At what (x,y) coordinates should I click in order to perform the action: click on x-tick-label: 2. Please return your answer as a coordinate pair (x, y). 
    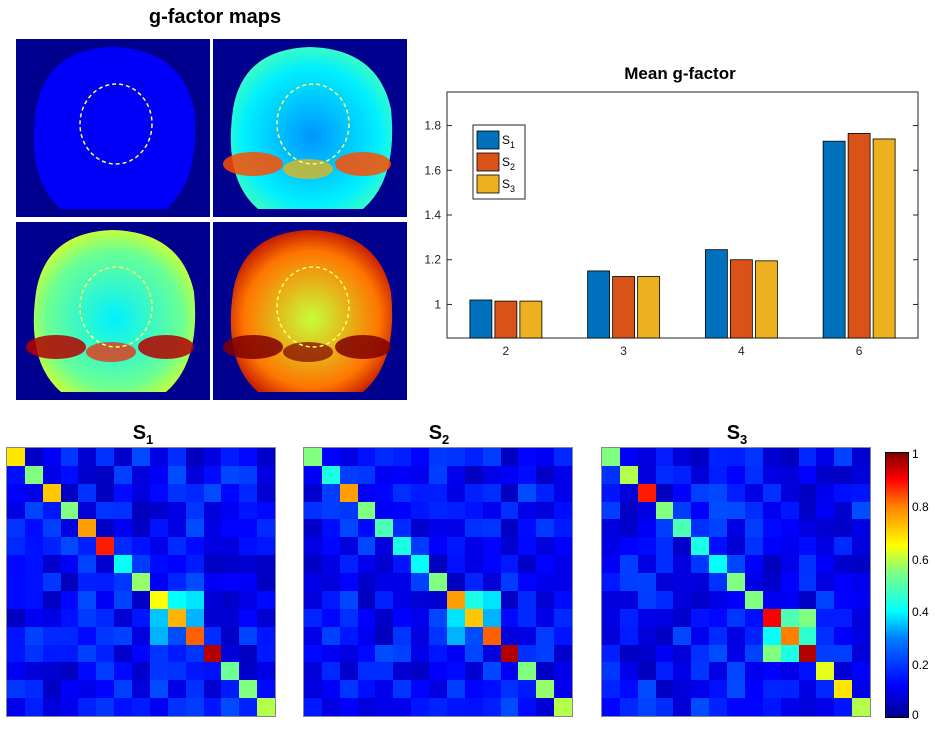
    Looking at the image, I should click on (506, 351).